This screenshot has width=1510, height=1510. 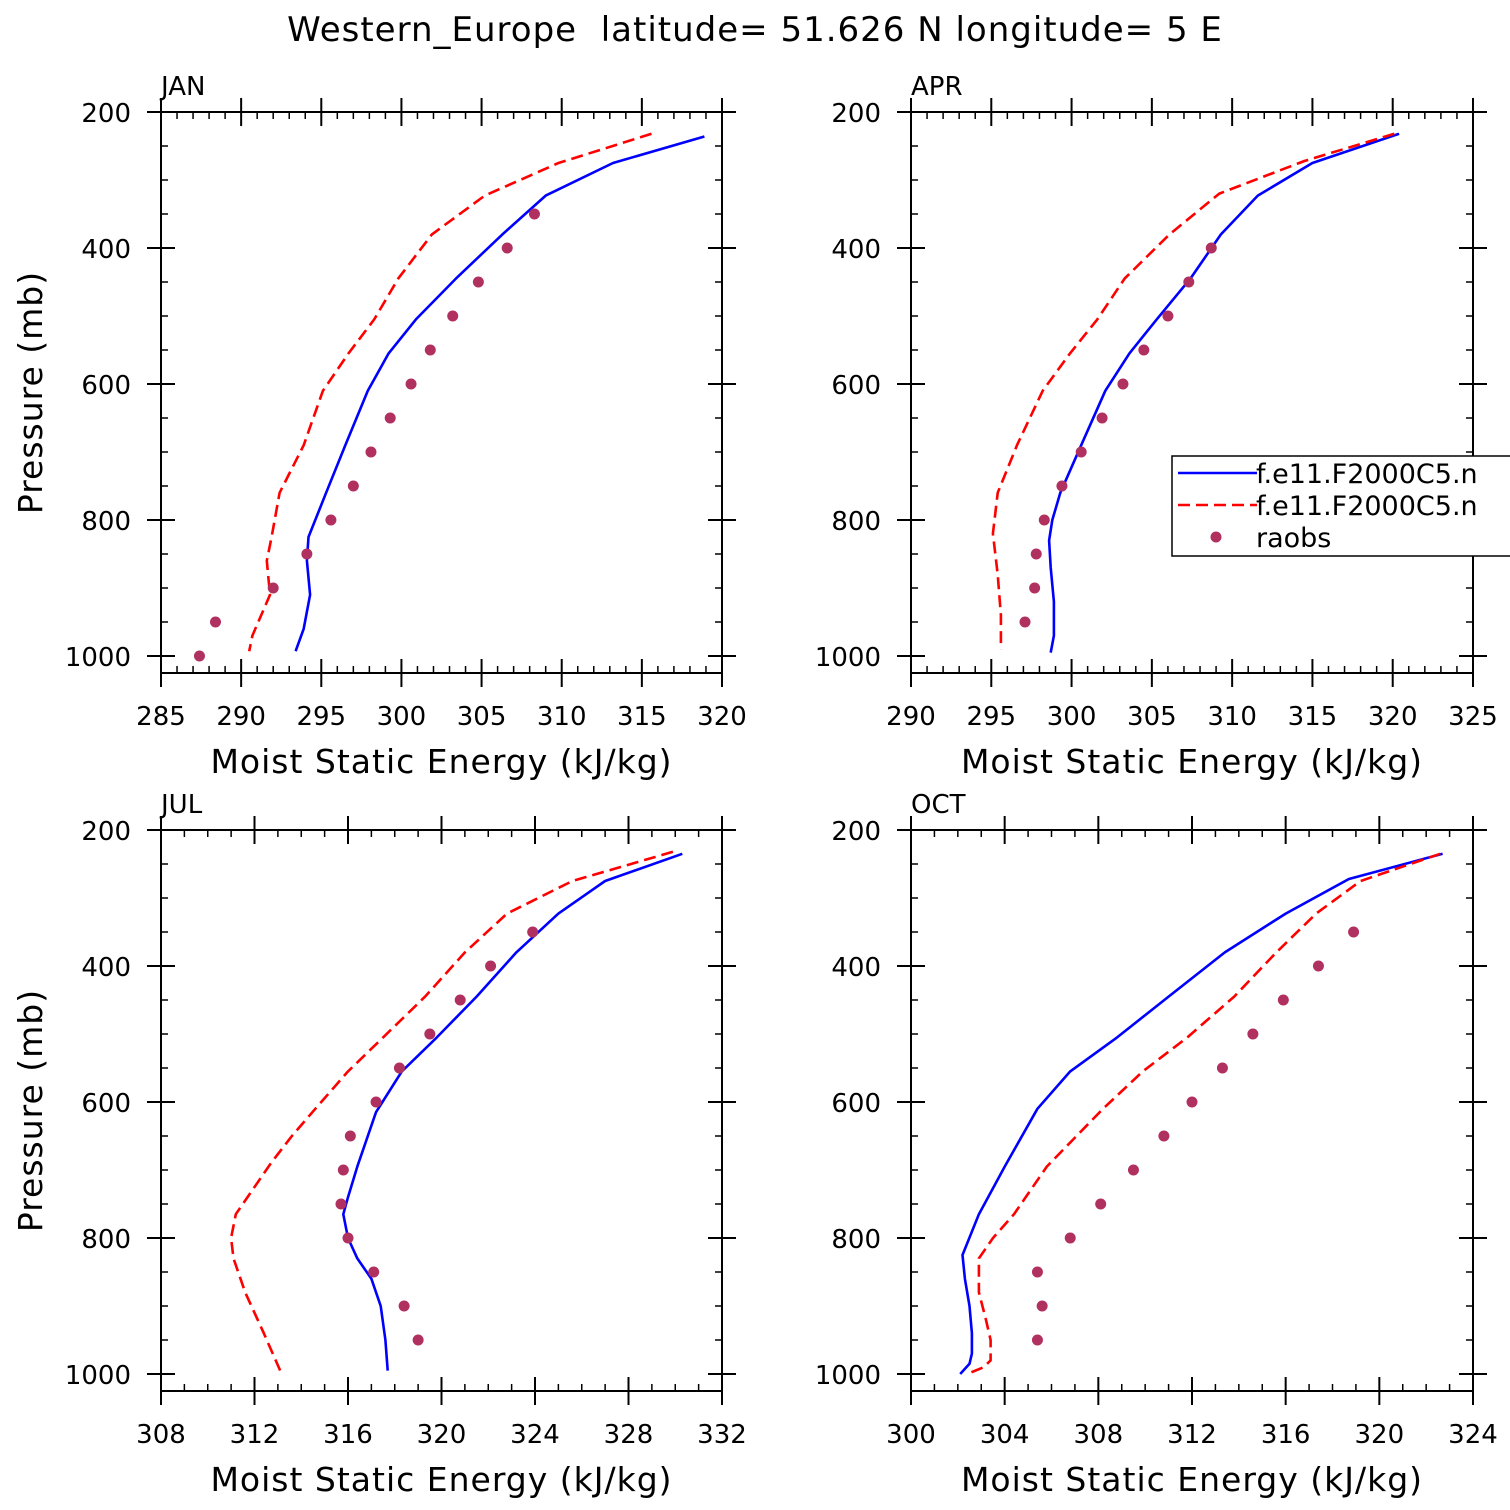 I want to click on x-tick-label: 304, so click(x=1005, y=1435).